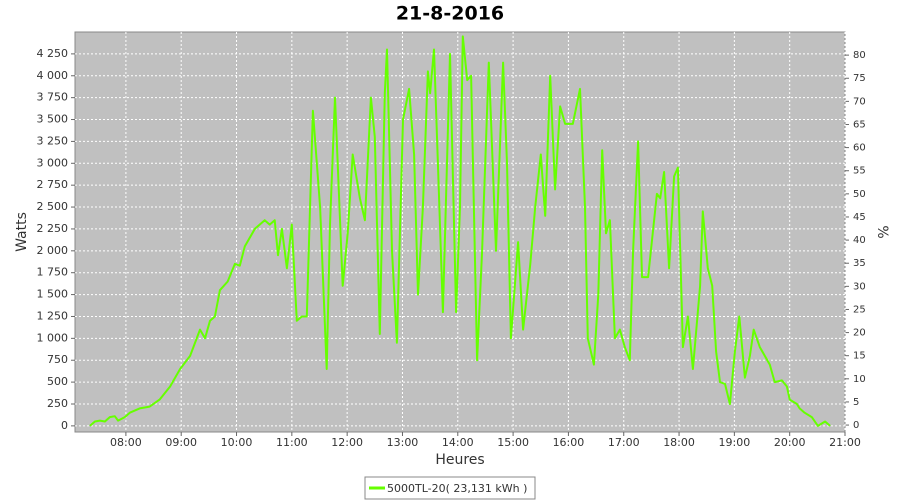 This screenshot has width=900, height=500. Describe the element at coordinates (57, 403) in the screenshot. I see `y-tick-label: 250` at that location.